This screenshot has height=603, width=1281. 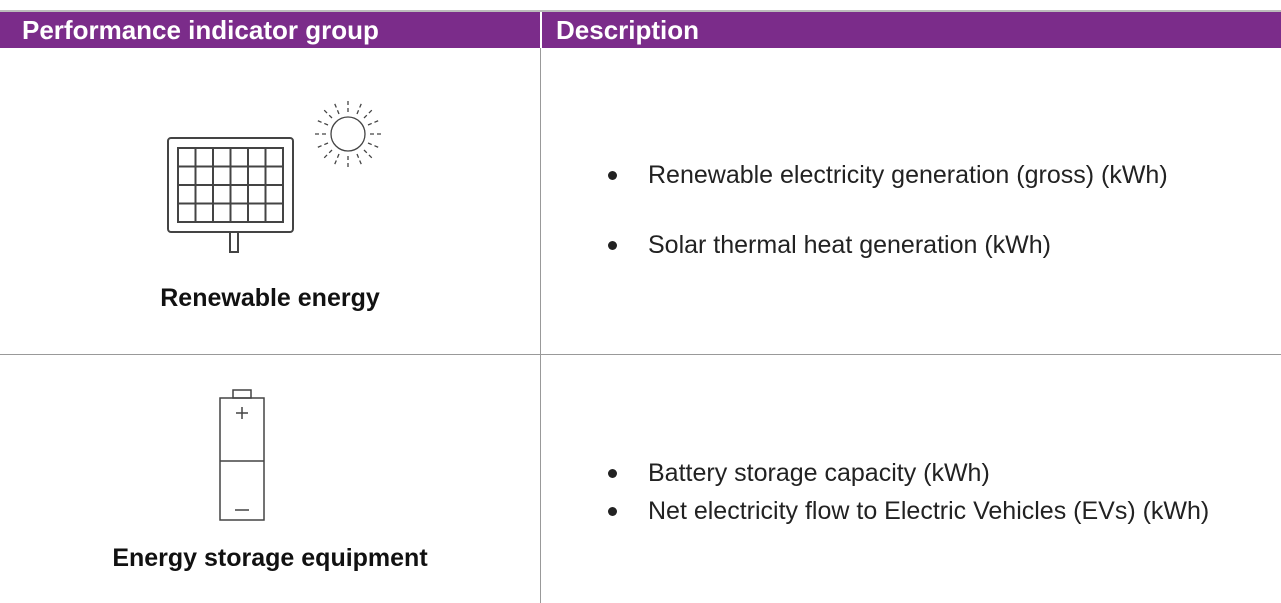 What do you see at coordinates (628, 30) in the screenshot?
I see `header-cell: Description` at bounding box center [628, 30].